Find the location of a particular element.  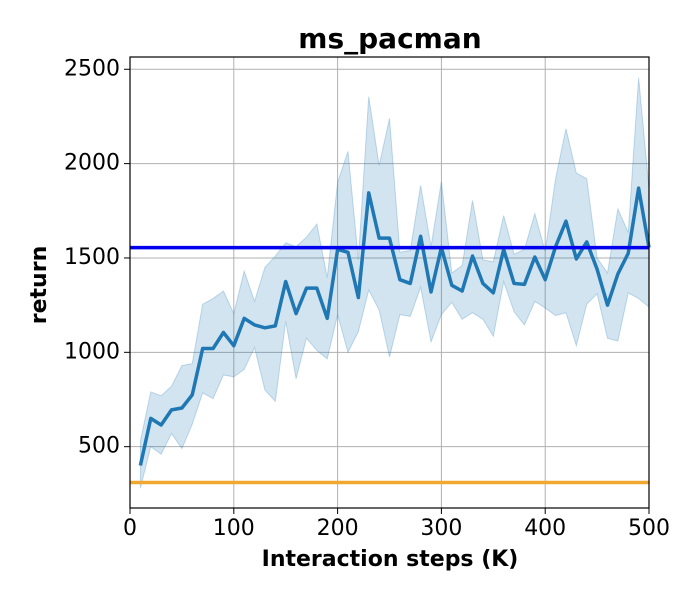

y-tick-label: 2000 is located at coordinates (92, 163).